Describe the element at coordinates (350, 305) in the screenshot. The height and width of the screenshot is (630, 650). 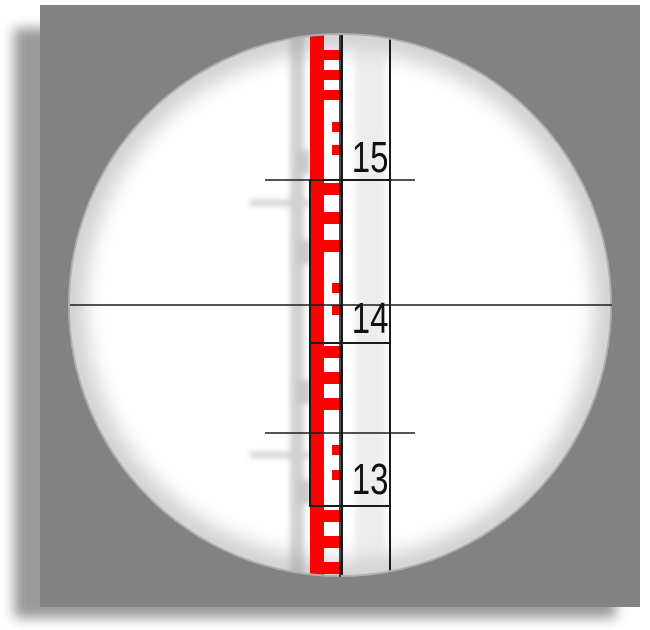
I see `staff-outline` at that location.